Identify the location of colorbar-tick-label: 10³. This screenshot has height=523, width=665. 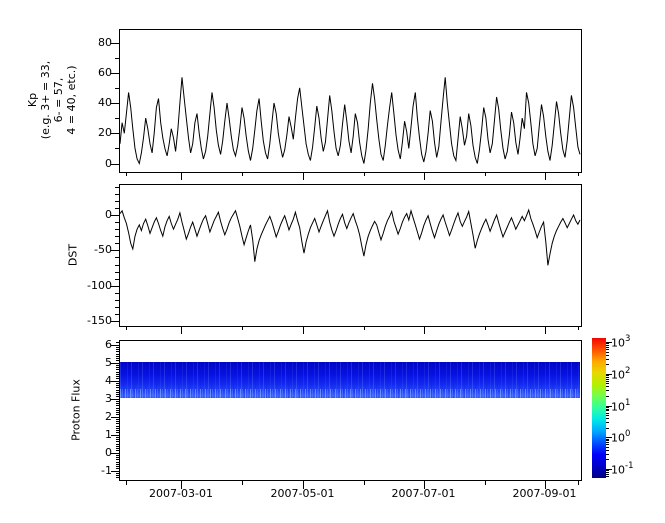
(621, 342).